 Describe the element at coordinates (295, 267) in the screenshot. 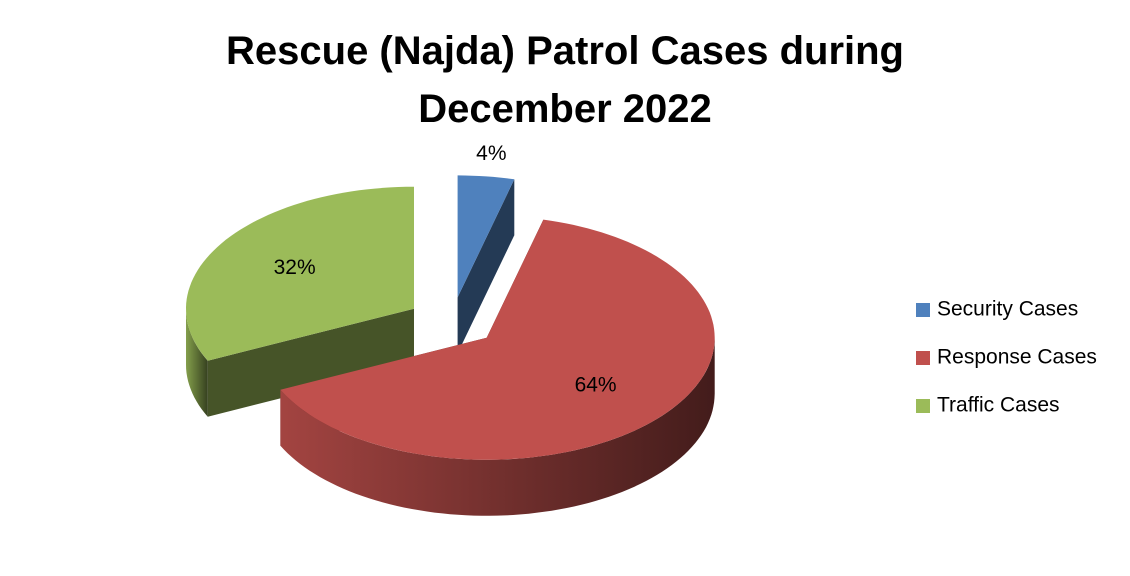

I see `data-label: 32%` at that location.